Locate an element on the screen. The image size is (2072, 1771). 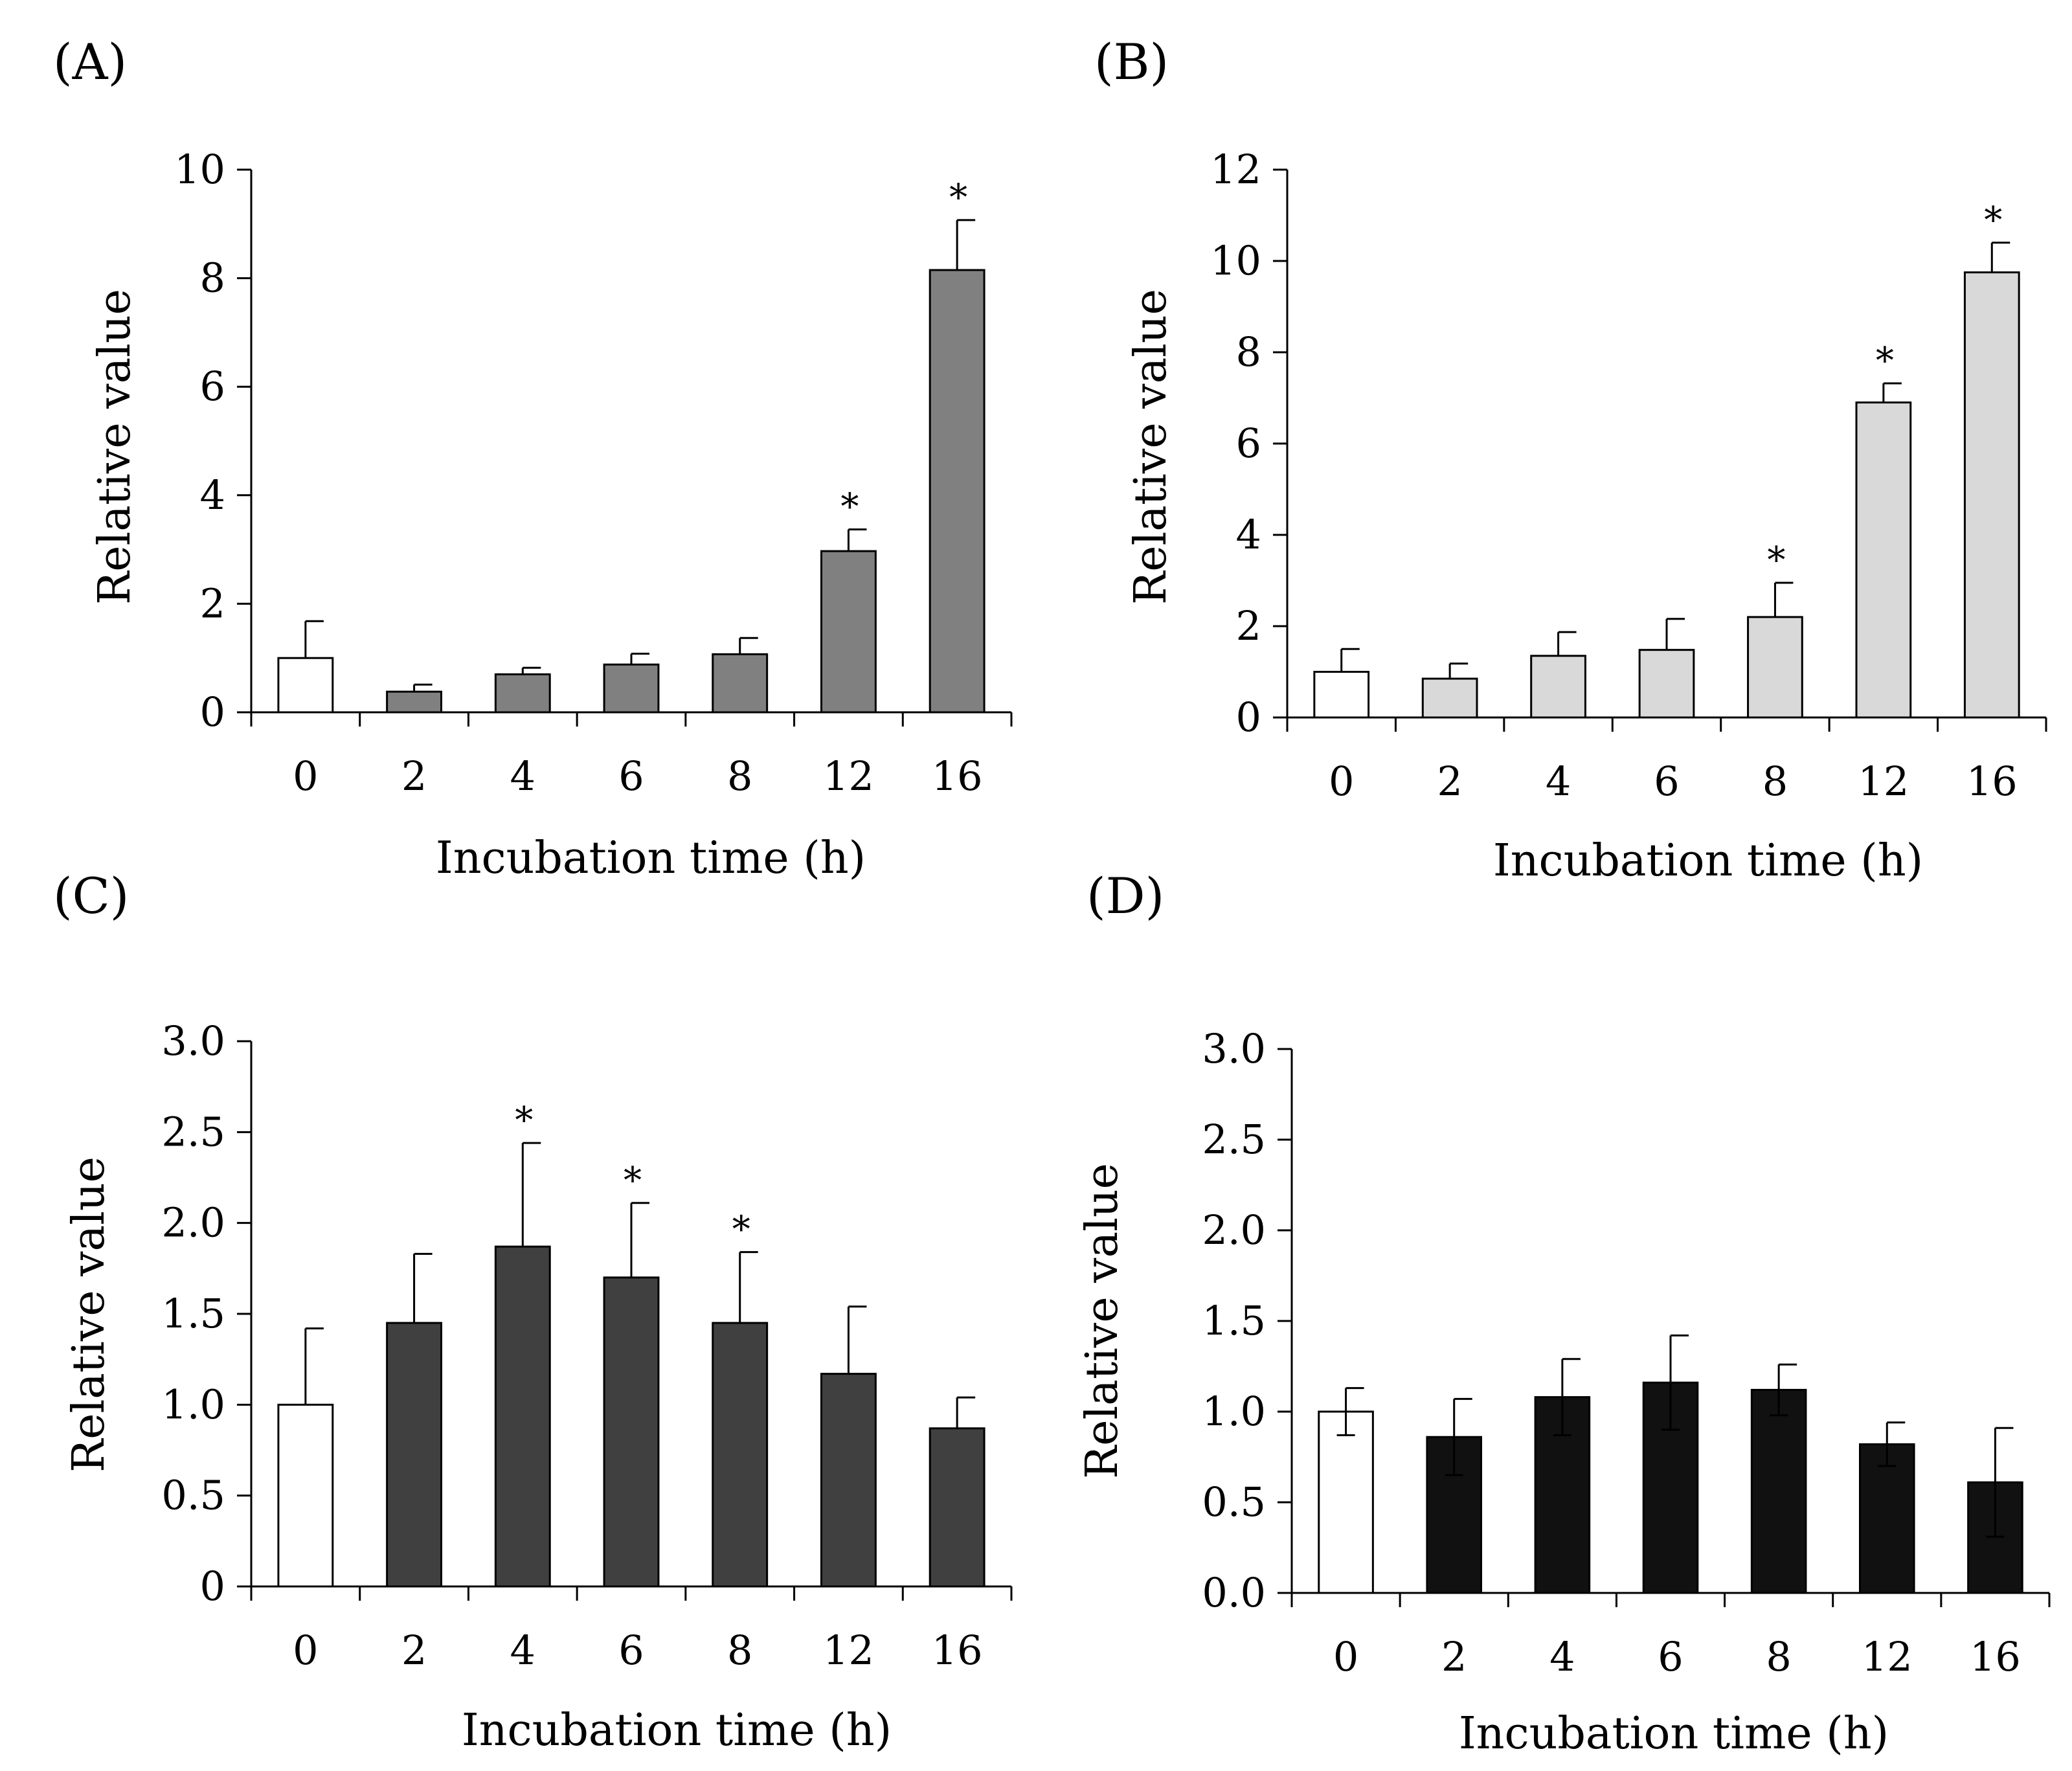
y-tick-label: 12 is located at coordinates (1235, 169).